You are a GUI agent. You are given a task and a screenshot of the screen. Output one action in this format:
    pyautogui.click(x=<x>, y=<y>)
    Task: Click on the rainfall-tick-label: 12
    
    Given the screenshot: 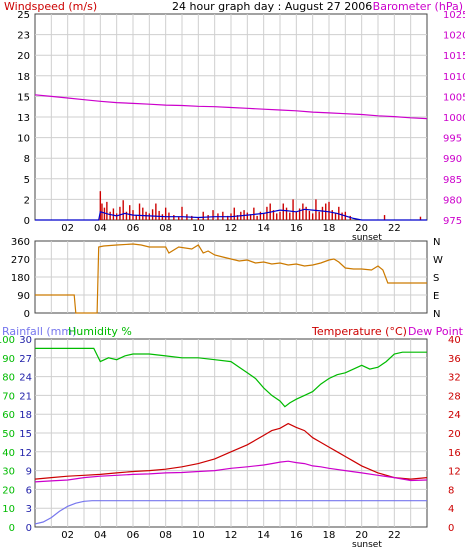 What is the action you would take?
    pyautogui.click(x=25, y=453)
    